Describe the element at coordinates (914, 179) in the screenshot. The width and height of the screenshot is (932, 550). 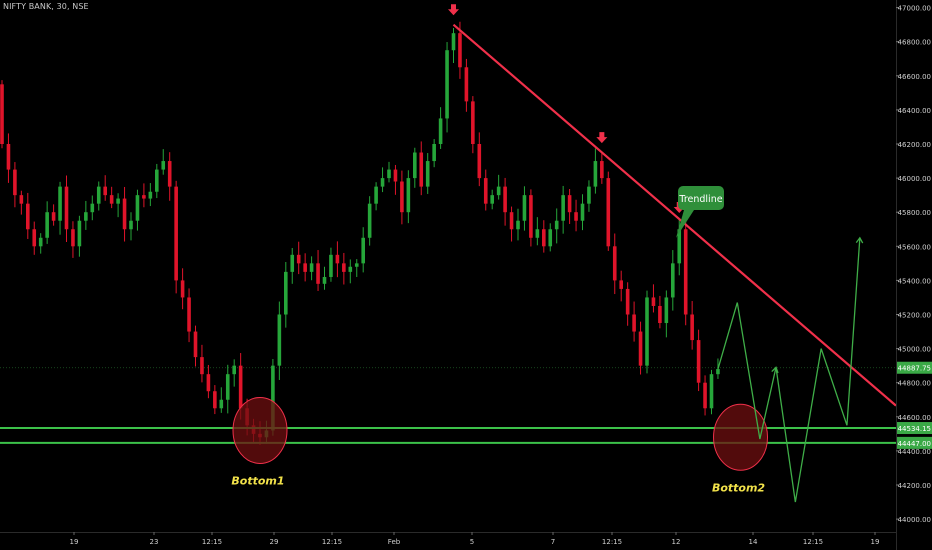
I see `y-tick-label: 46000.00` at that location.